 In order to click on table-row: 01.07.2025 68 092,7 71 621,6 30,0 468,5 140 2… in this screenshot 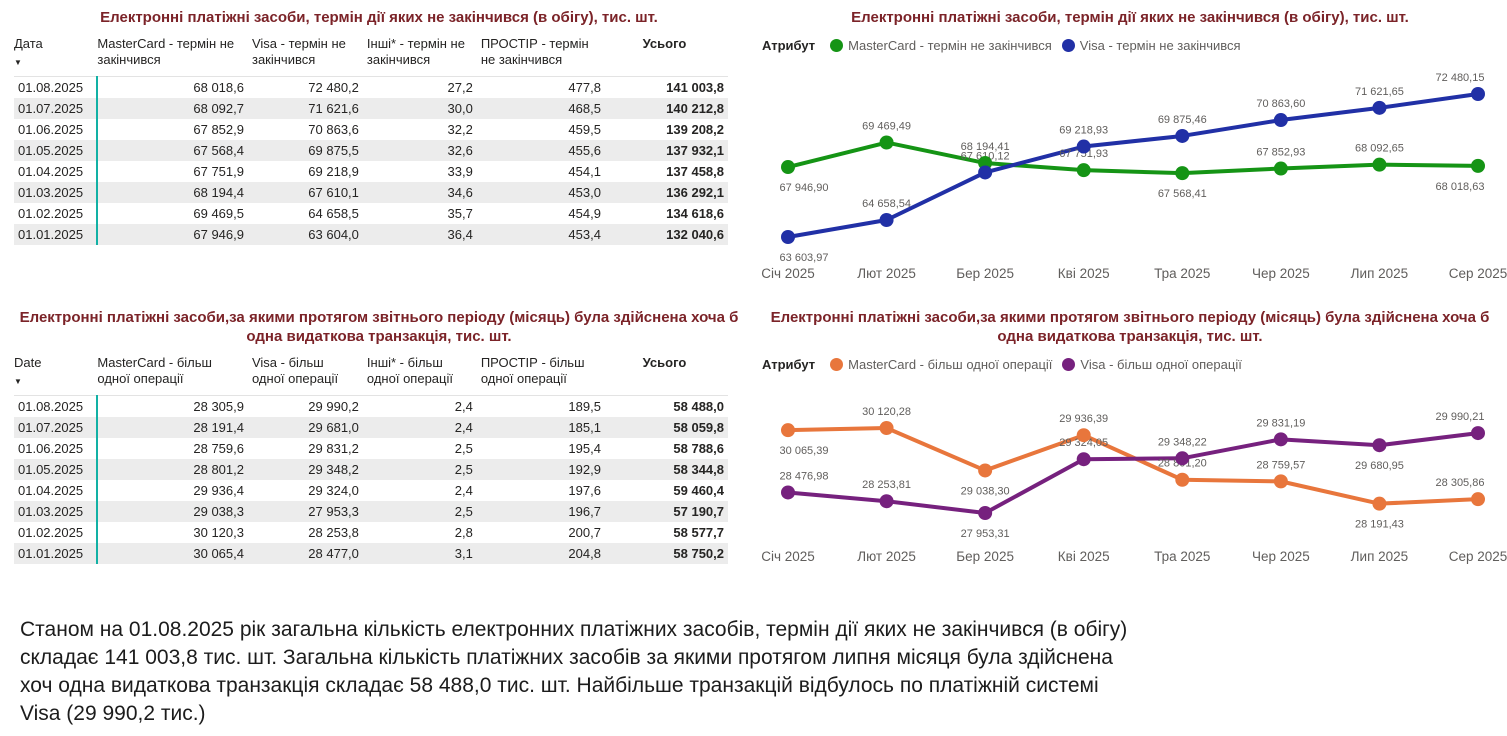, I will do `click(371, 108)`.